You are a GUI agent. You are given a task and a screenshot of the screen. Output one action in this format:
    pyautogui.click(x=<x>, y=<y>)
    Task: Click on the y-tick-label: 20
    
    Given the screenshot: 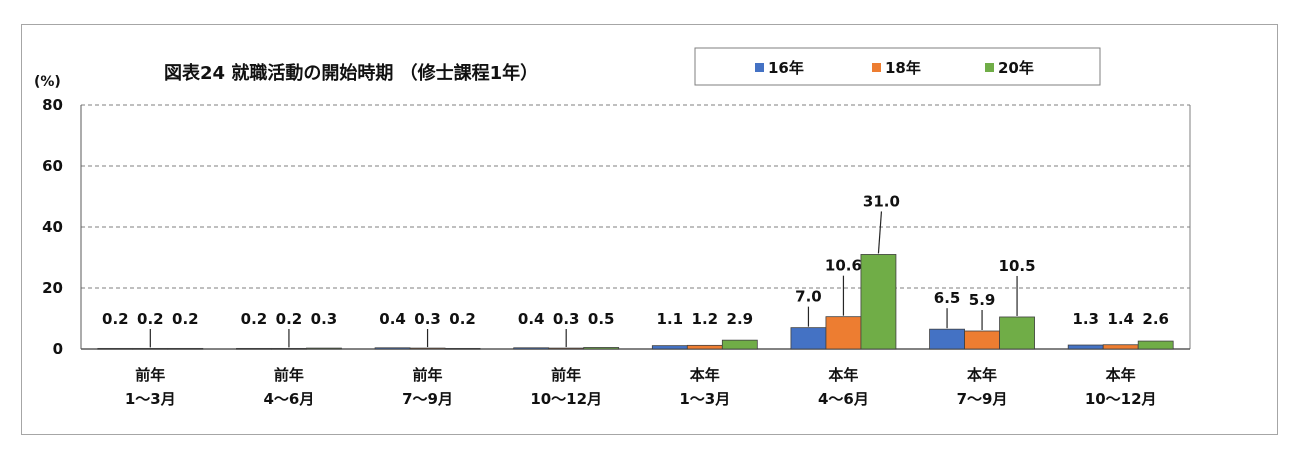 What is the action you would take?
    pyautogui.click(x=52, y=288)
    